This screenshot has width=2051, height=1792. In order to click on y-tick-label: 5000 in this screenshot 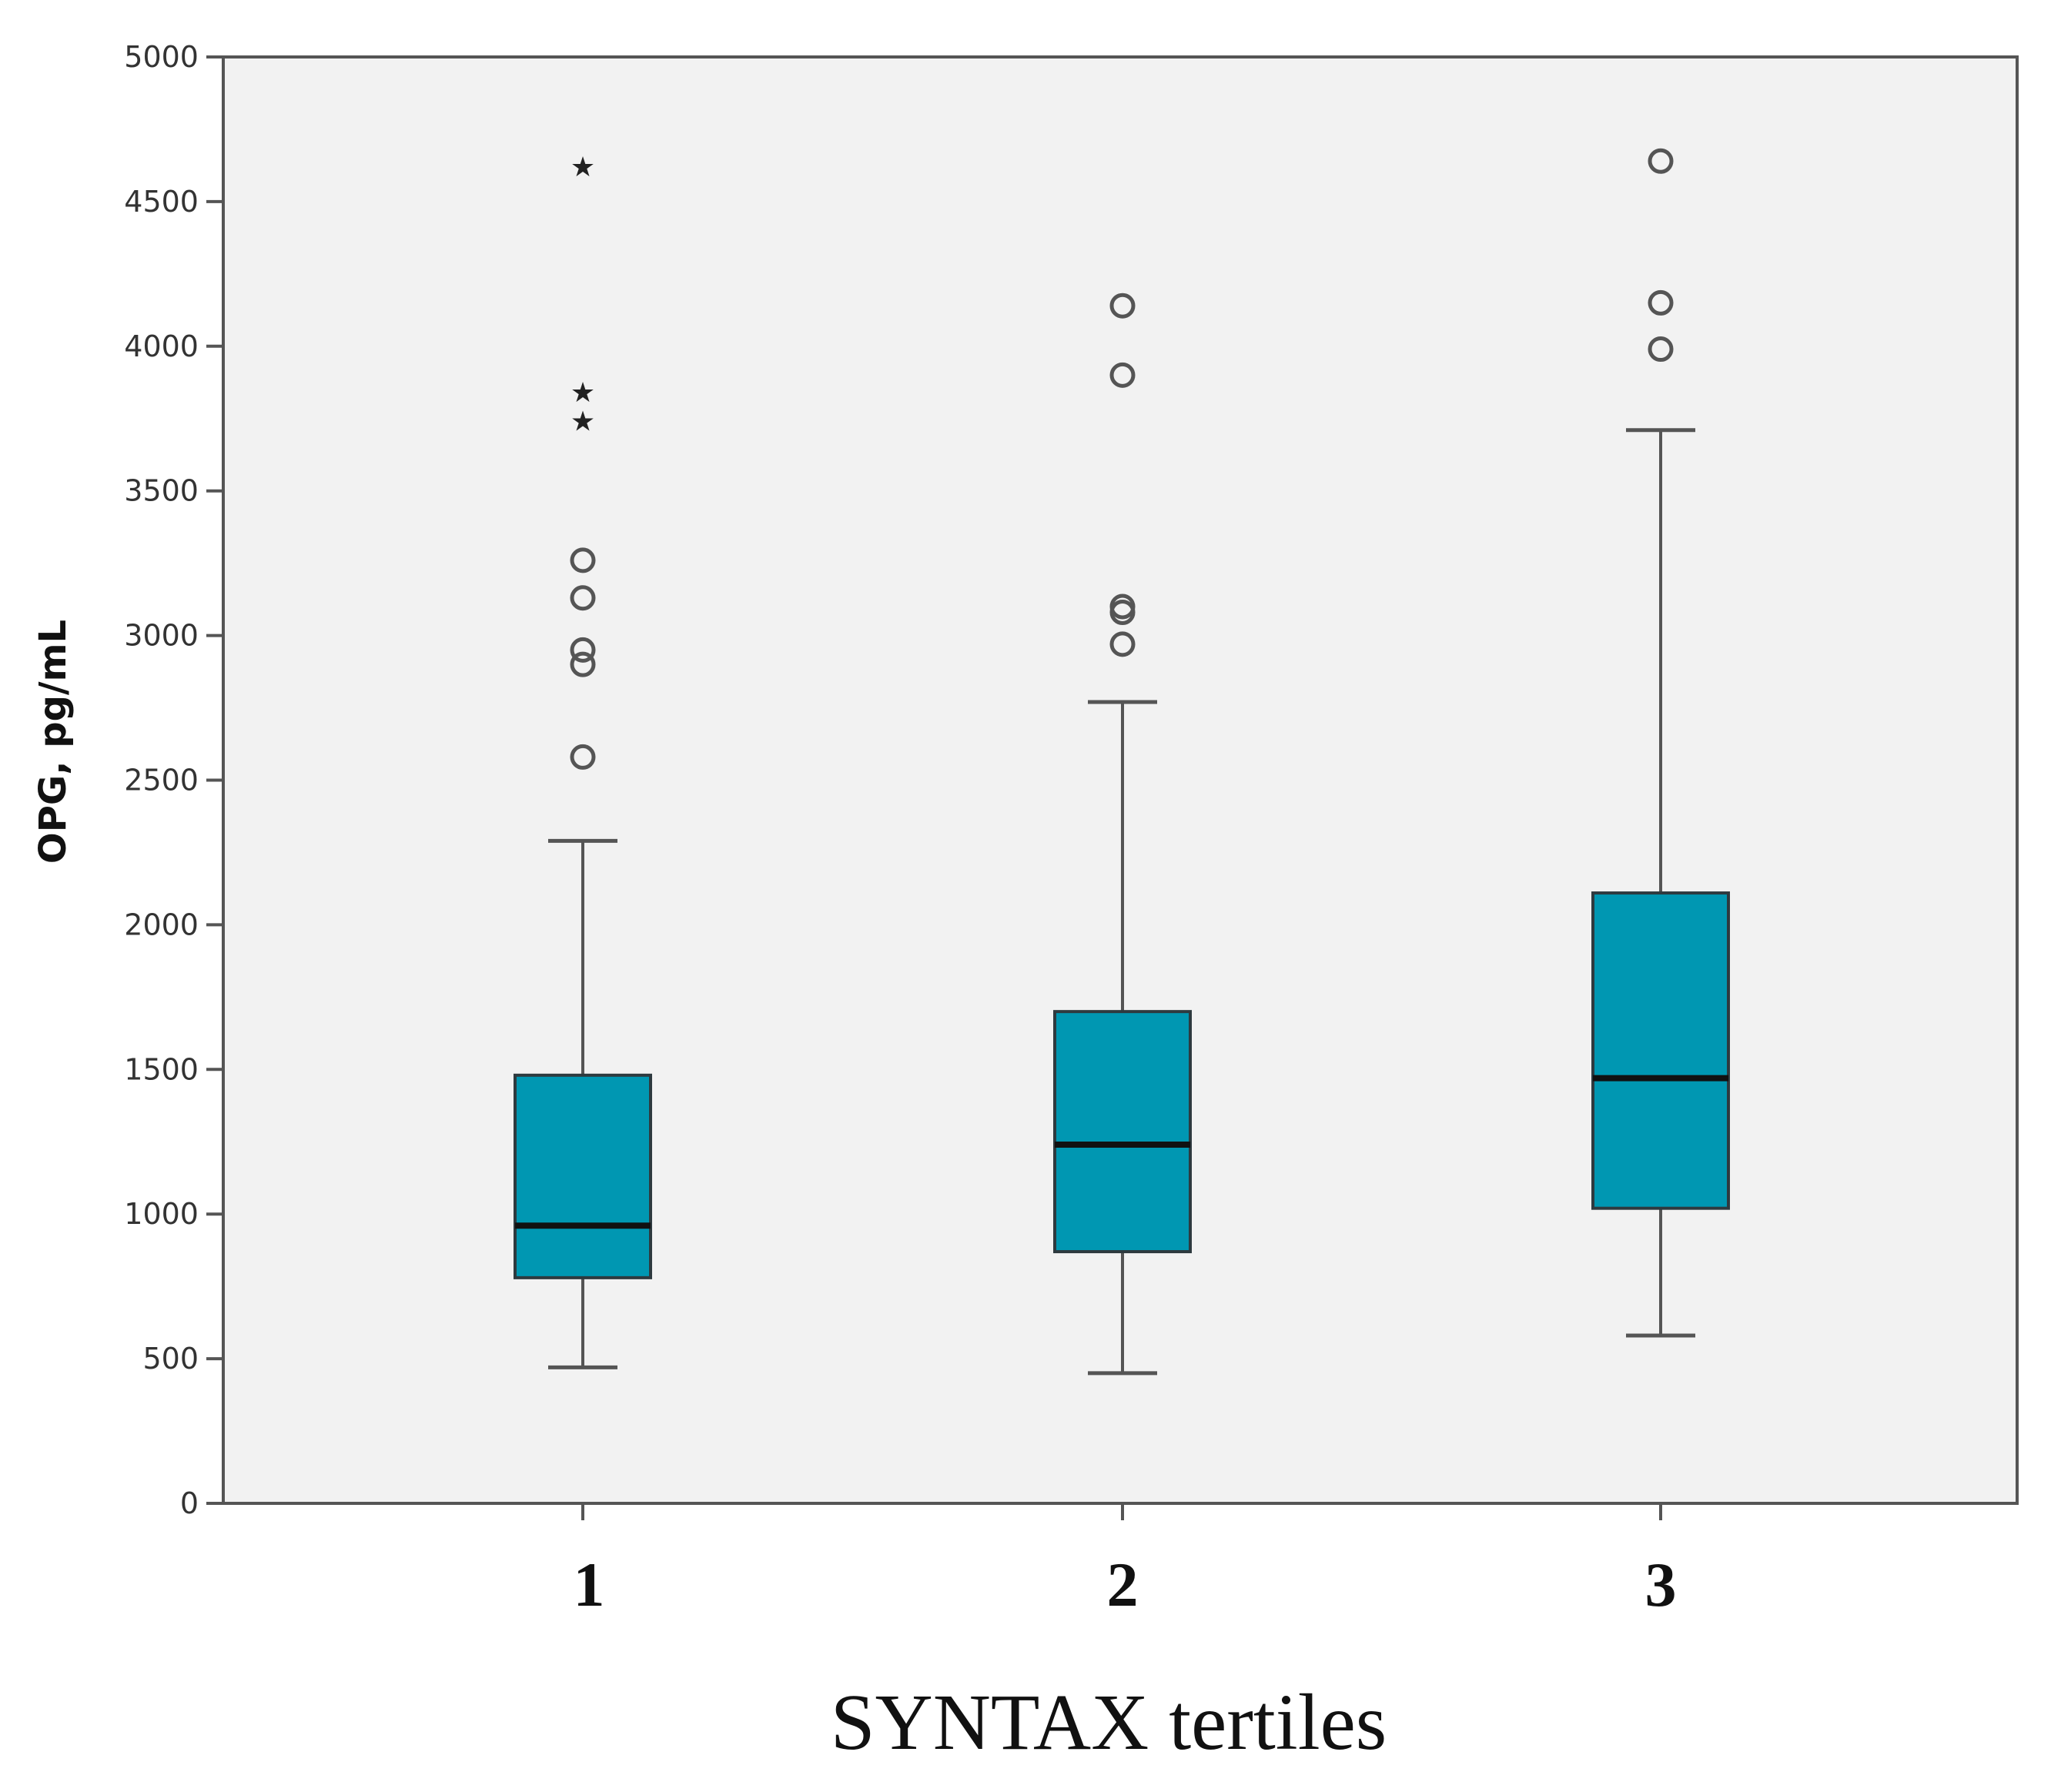, I will do `click(162, 57)`.